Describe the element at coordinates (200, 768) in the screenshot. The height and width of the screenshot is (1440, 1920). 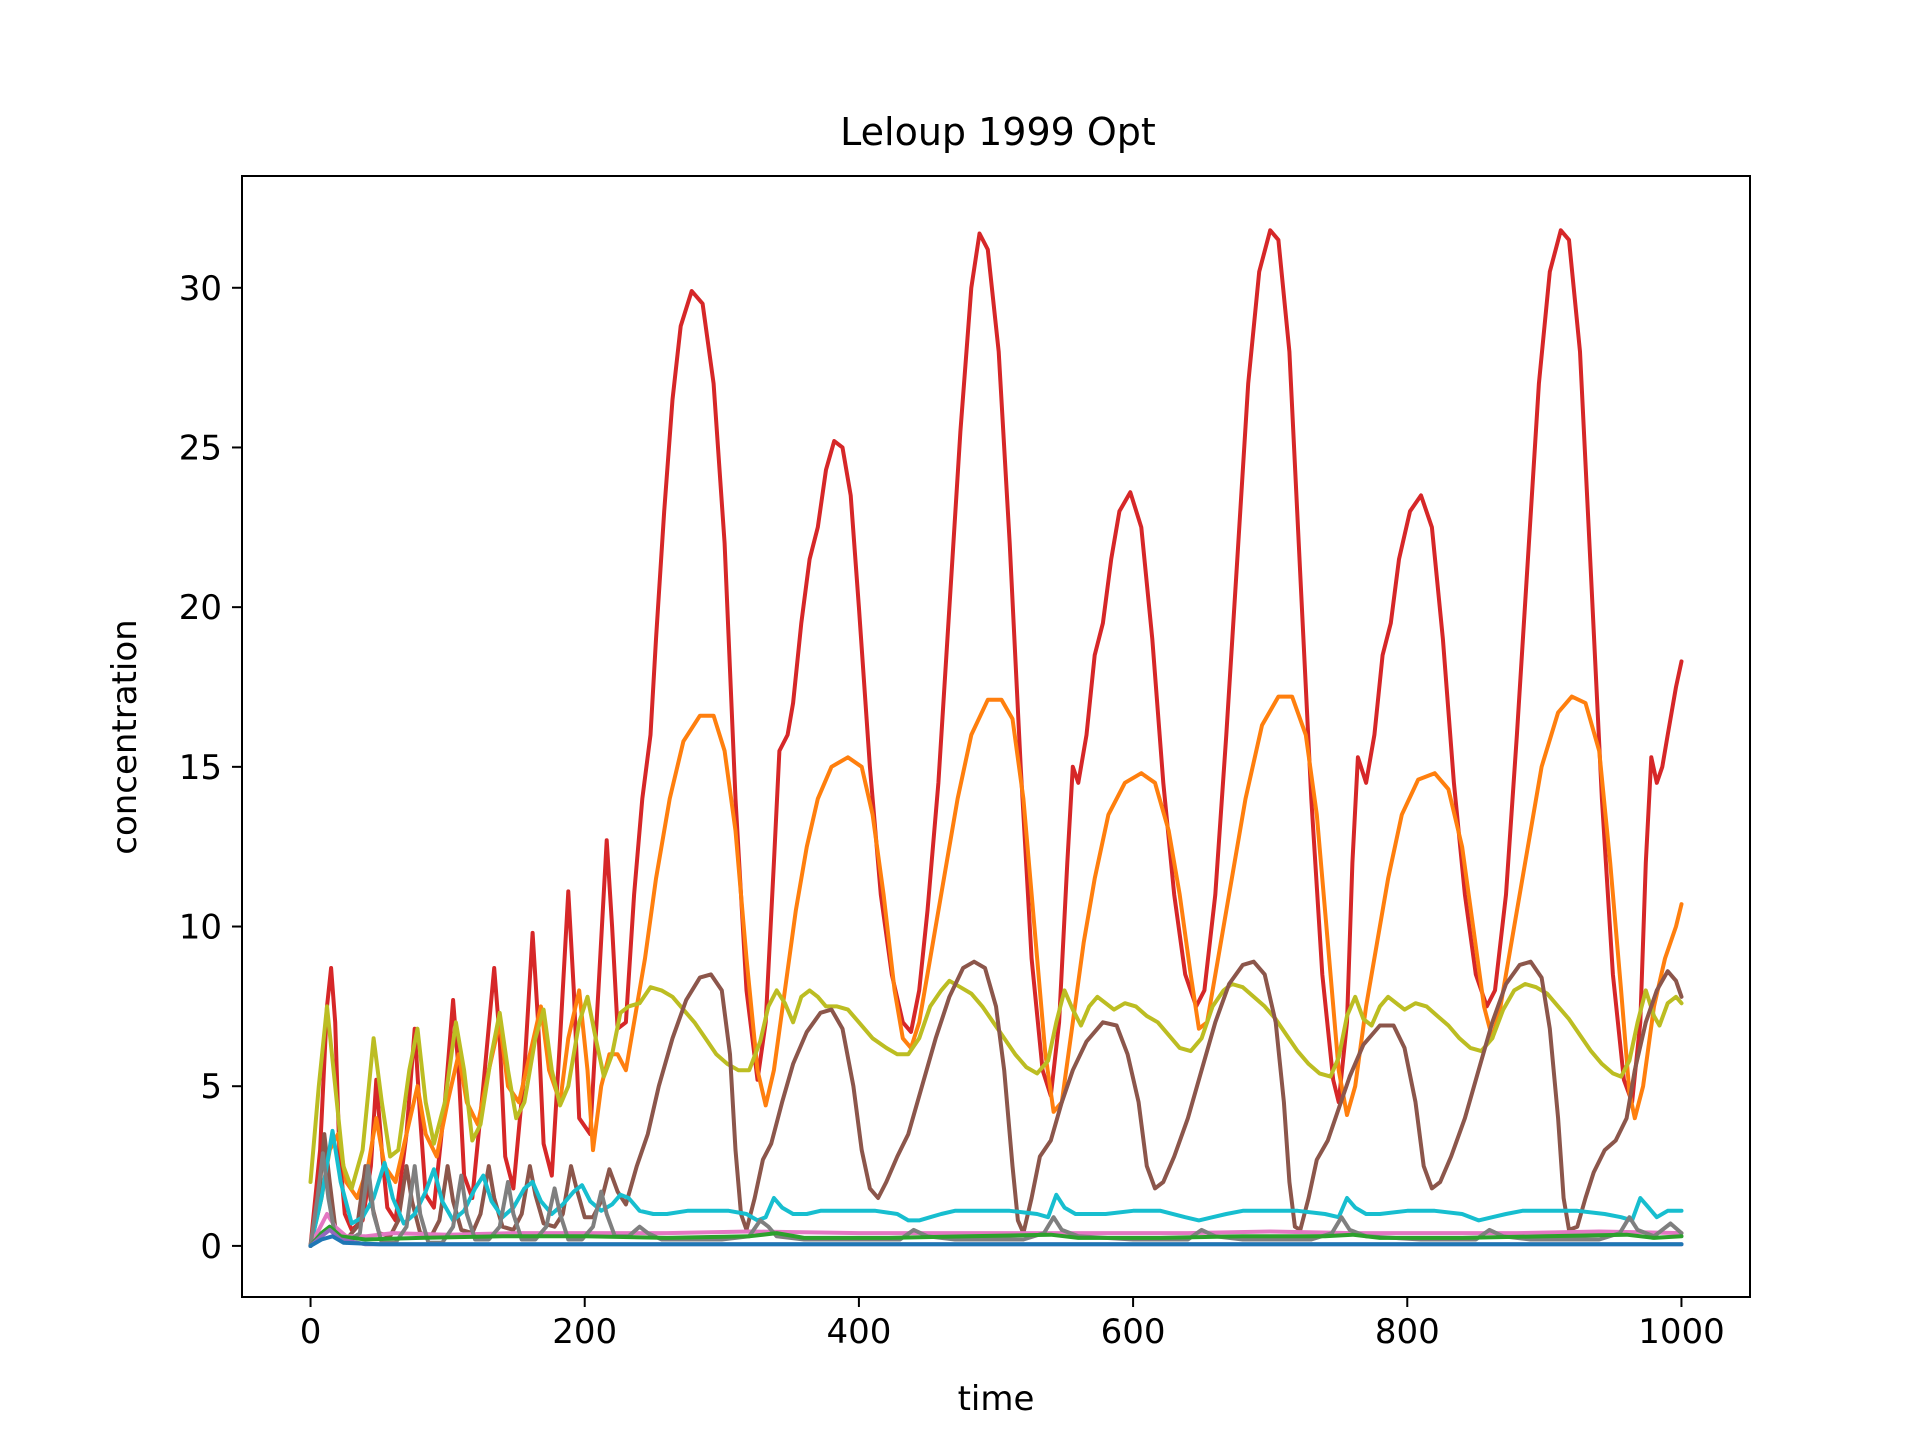
I see `y-tick-label: 15` at that location.